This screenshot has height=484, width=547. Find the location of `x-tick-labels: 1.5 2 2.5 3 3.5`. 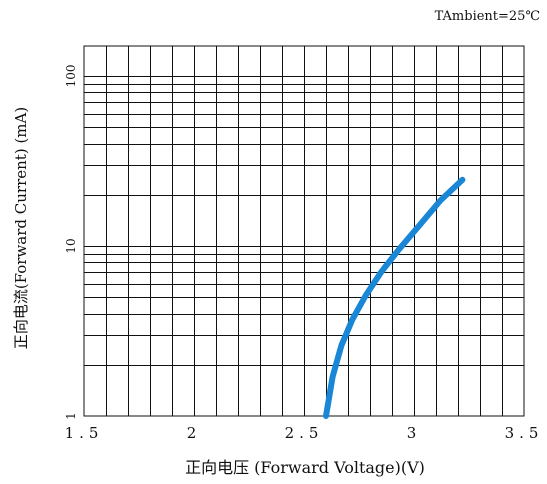

x-tick-labels: 1.5 2 2.5 3 3.5 is located at coordinates (304, 433).